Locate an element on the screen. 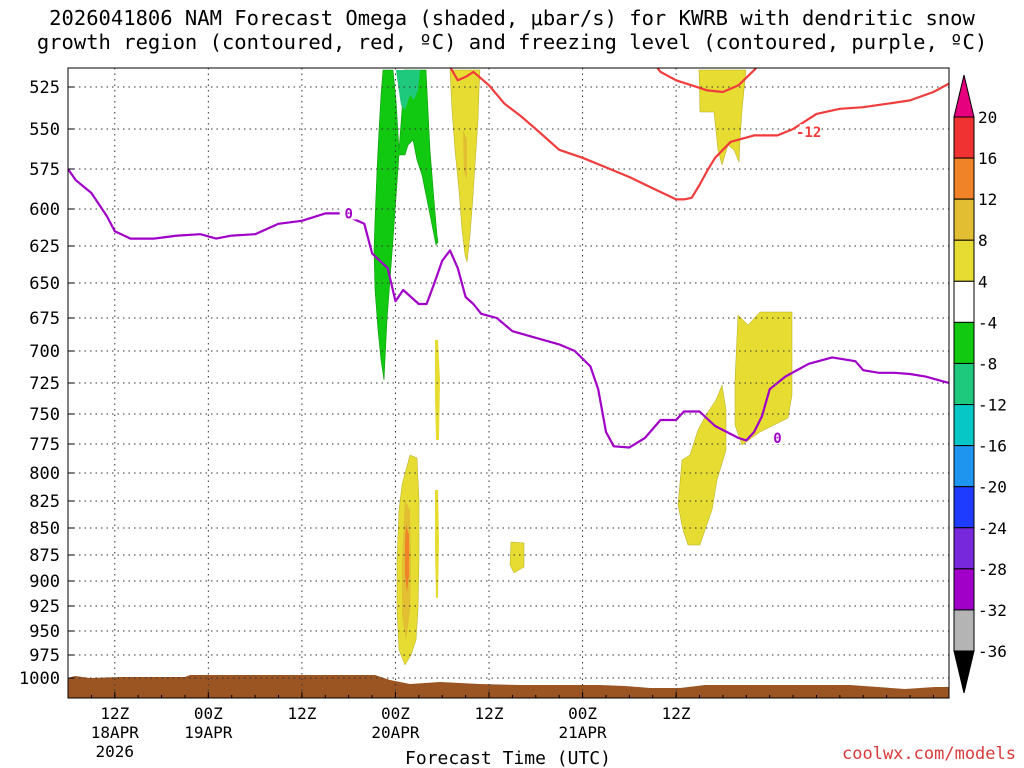  y-tick-label: 725 is located at coordinates (44, 384).